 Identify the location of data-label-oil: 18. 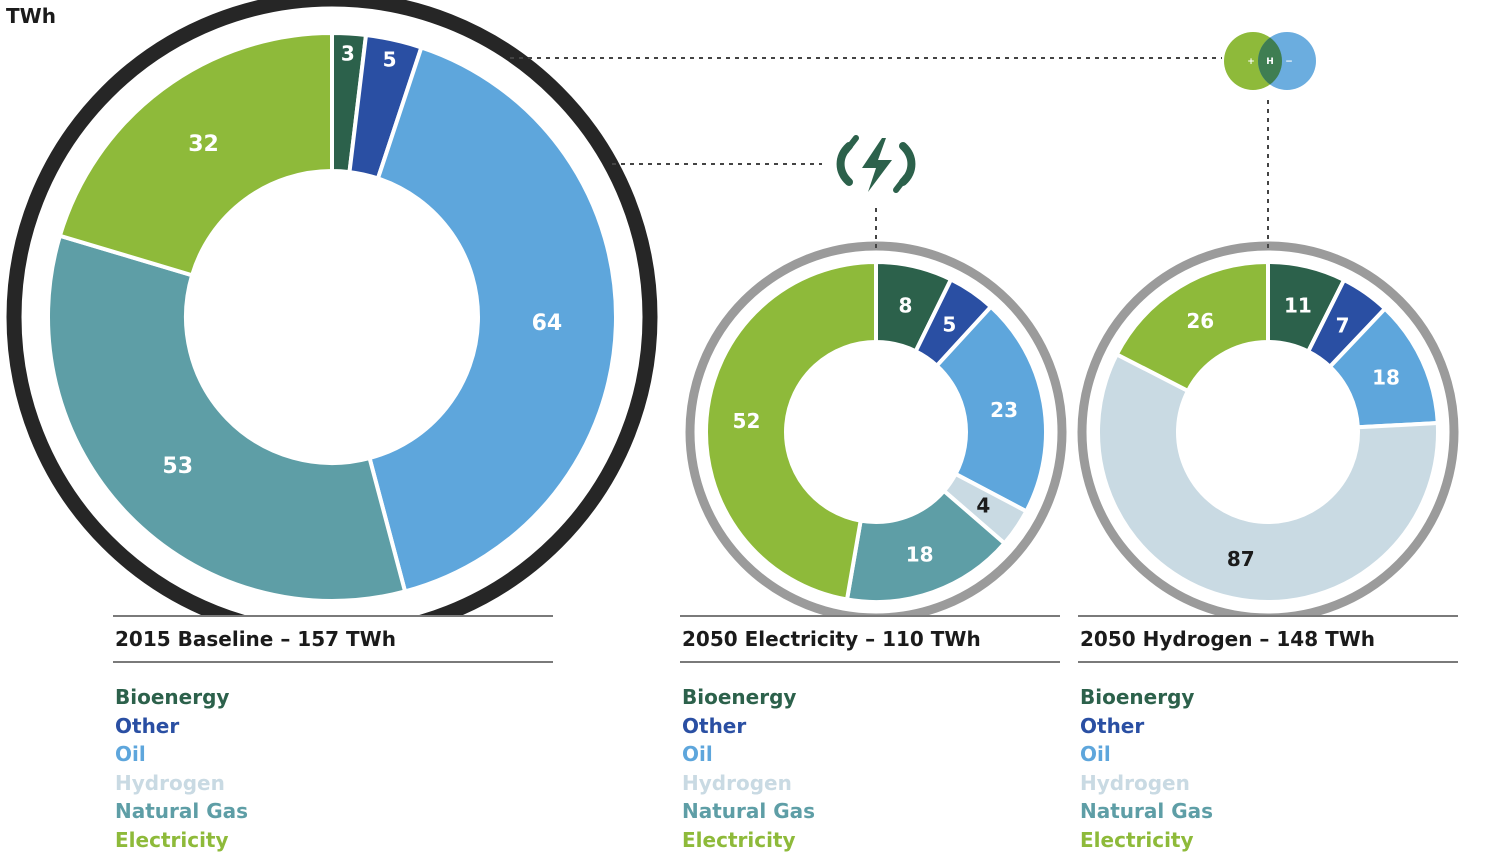
(1386, 378).